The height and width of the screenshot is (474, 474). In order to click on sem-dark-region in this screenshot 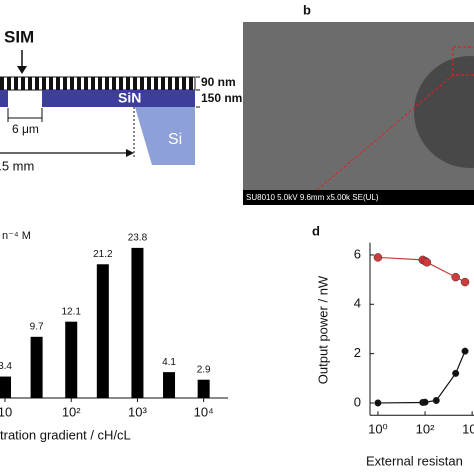, I will do `click(444, 112)`.